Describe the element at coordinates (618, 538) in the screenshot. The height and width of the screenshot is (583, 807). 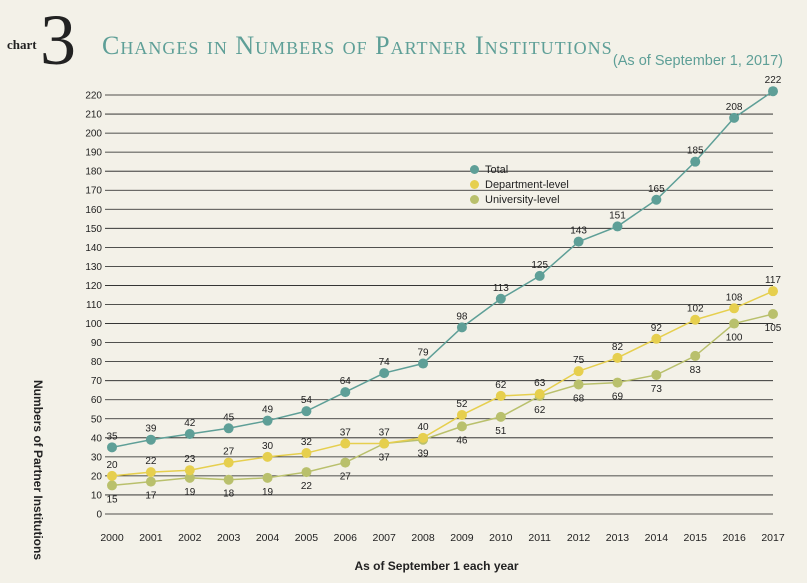
I see `x-tick-label: 2013` at that location.